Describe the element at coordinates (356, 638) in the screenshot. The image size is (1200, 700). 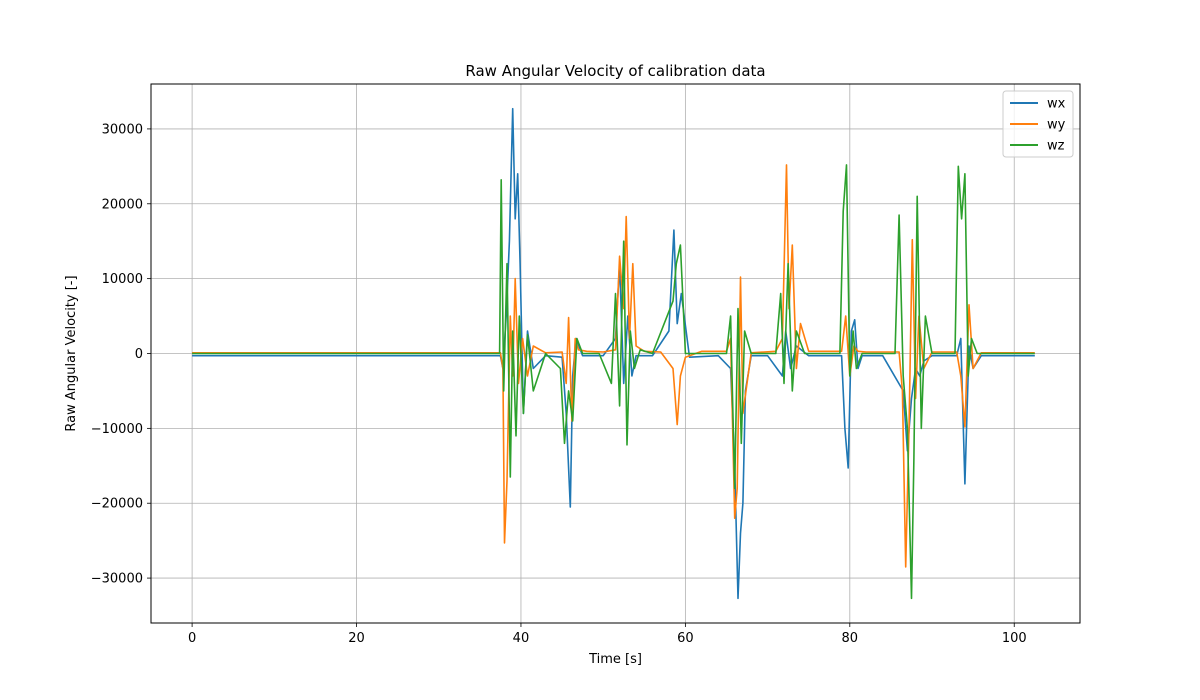
I see `x-tick-label: 20` at that location.